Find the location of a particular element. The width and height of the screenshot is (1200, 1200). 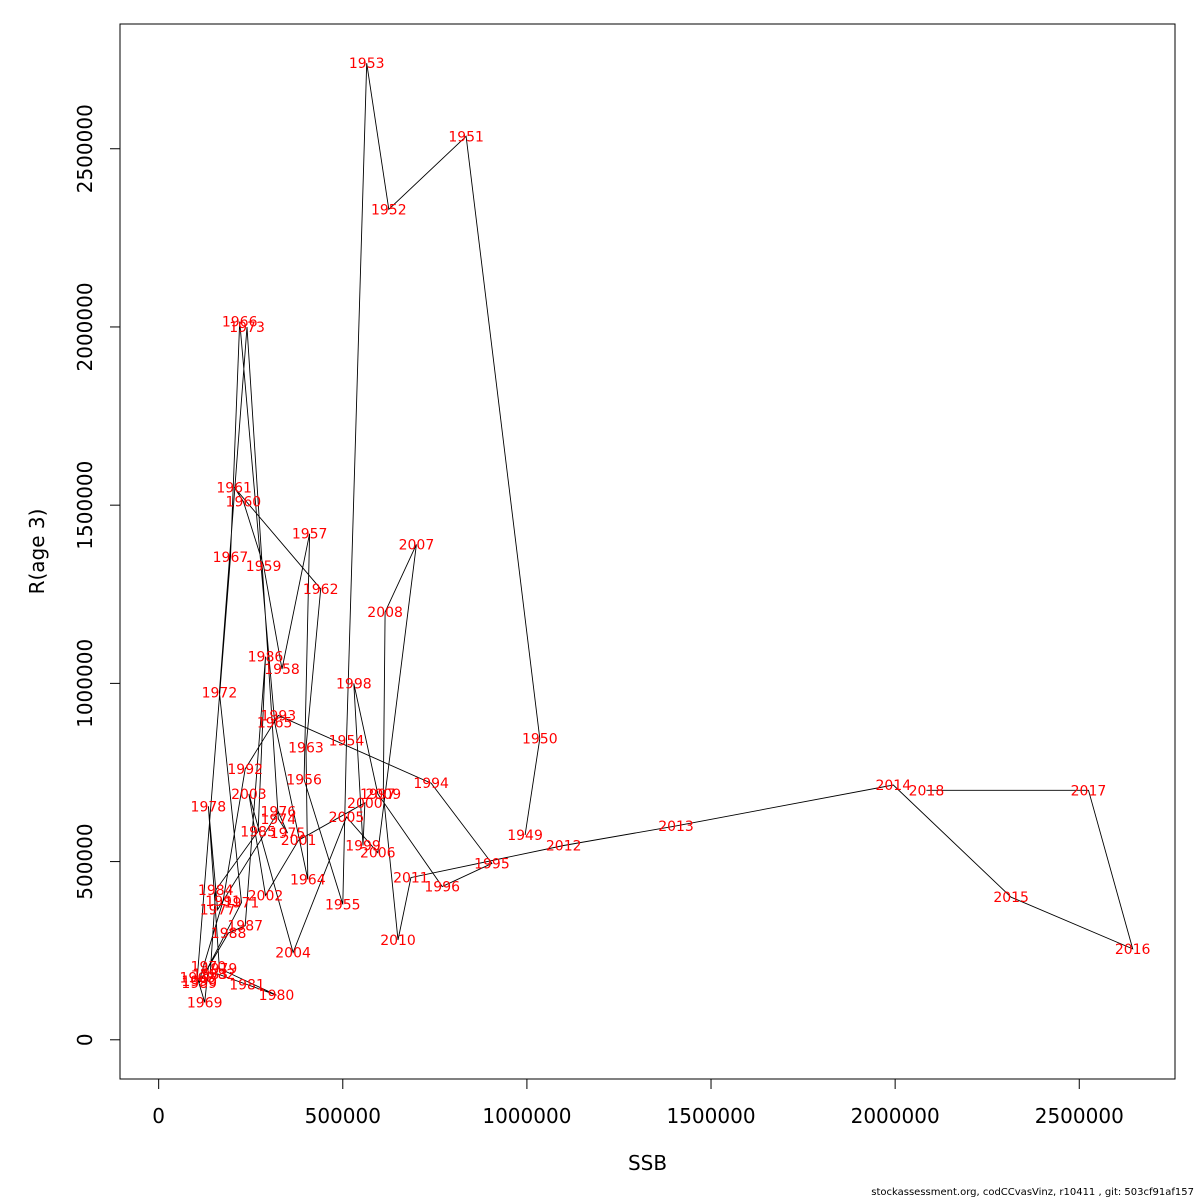

data-point-label: 1972 is located at coordinates (220, 693).